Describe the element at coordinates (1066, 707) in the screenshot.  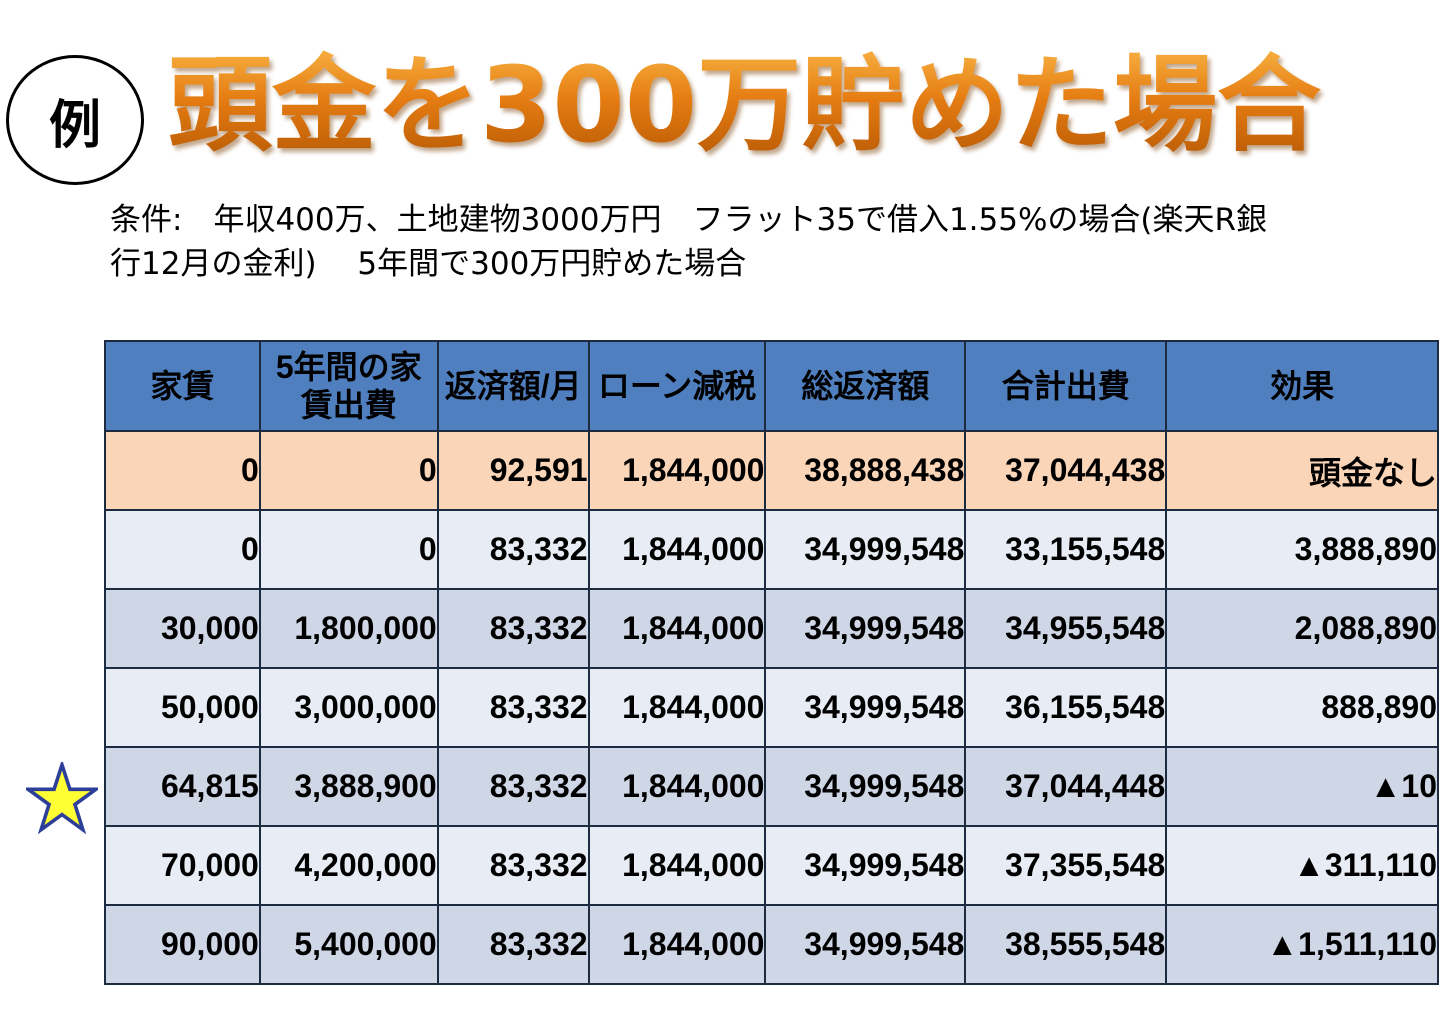
I see `cell-total-expense: 36,155,548` at that location.